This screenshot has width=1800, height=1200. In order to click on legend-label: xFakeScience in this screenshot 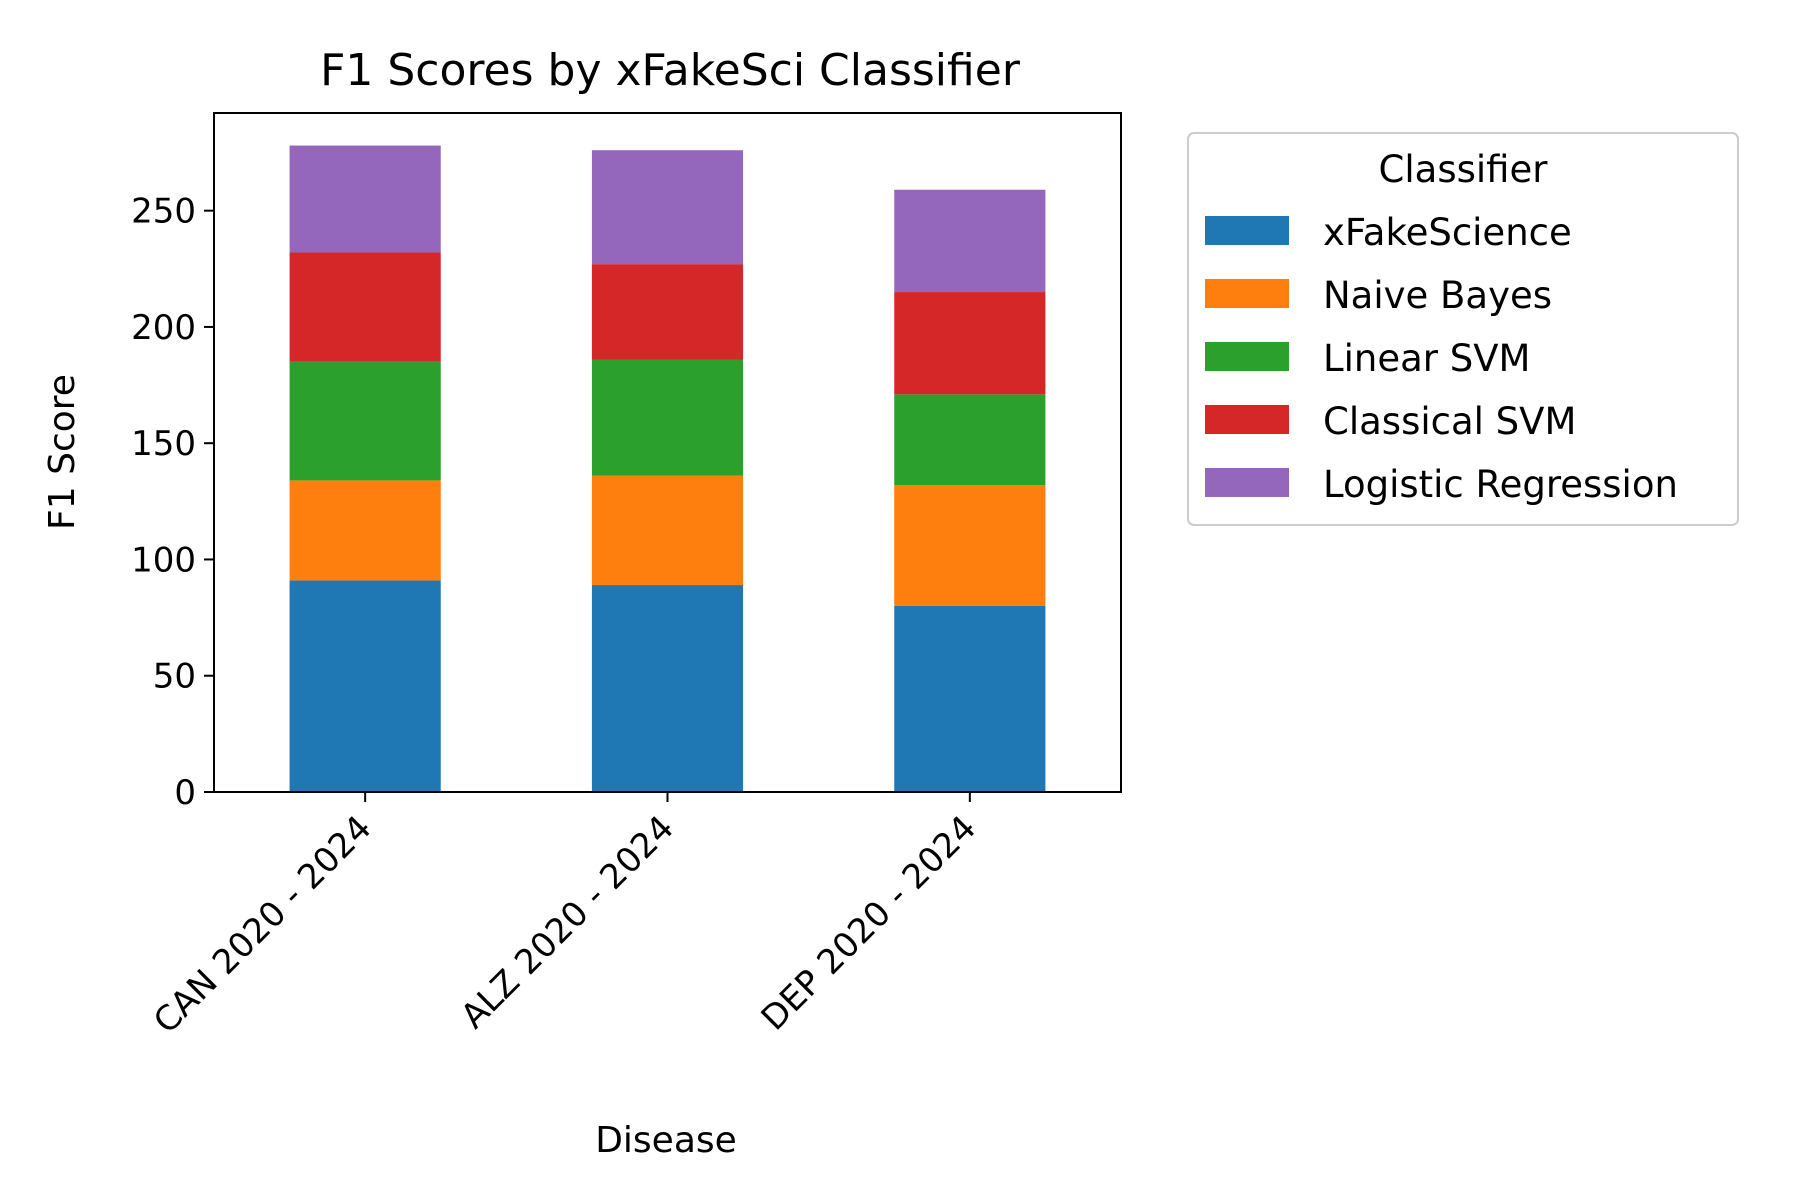, I will do `click(1447, 232)`.